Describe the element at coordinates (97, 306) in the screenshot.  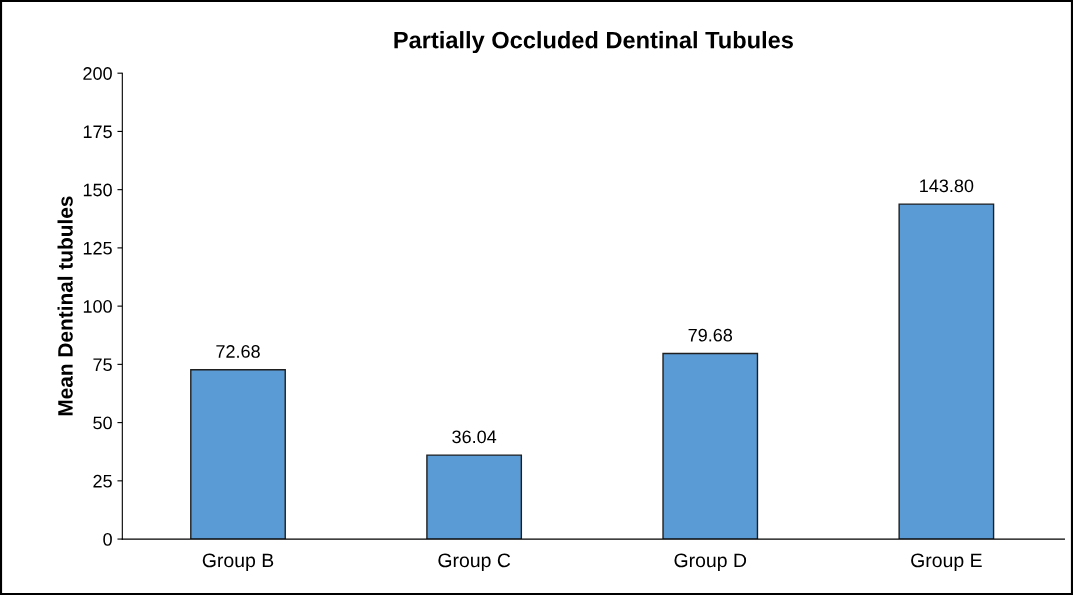
I see `y-tick-label: 100` at that location.